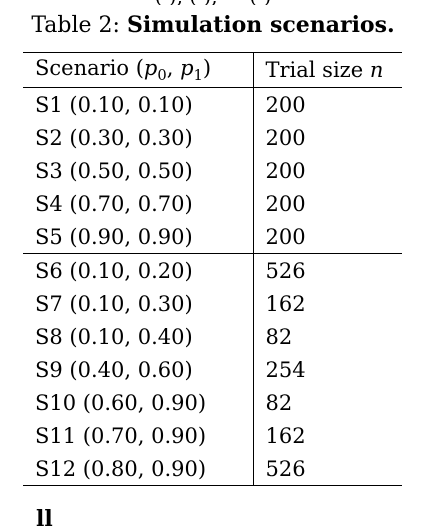 This screenshot has width=426, height=532. I want to click on cell-trial-size: 254, so click(285, 369).